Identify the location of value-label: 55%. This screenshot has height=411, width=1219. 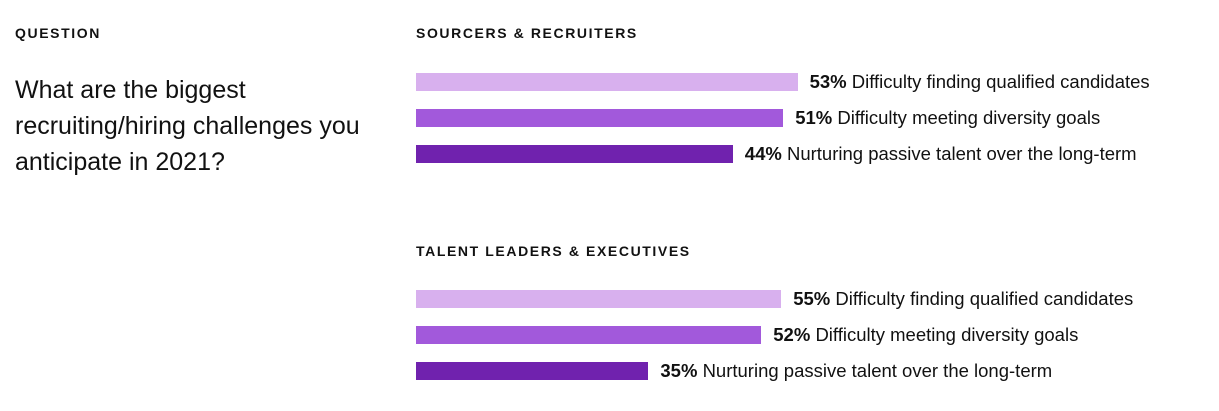
(812, 298).